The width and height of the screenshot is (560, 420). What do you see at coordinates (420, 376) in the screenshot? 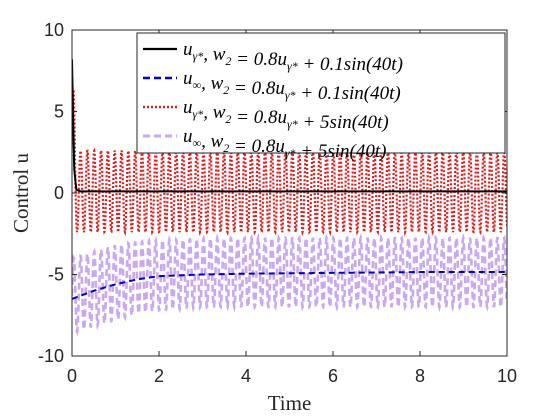
I see `x-tick-label: 8` at bounding box center [420, 376].